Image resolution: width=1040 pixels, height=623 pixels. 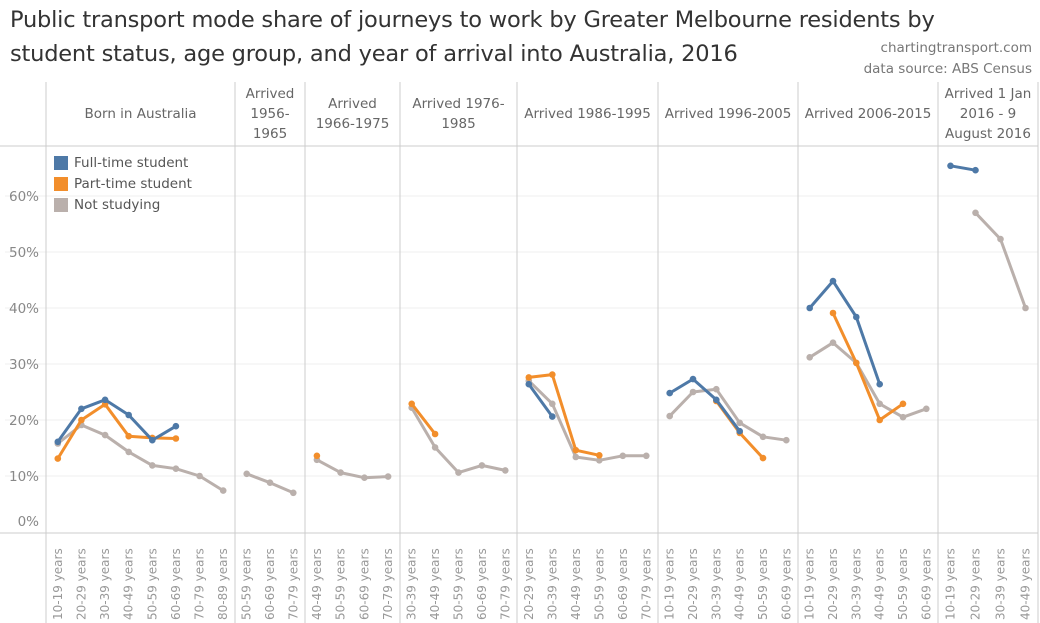 I want to click on y-tick-label: 0%, so click(x=29, y=522).